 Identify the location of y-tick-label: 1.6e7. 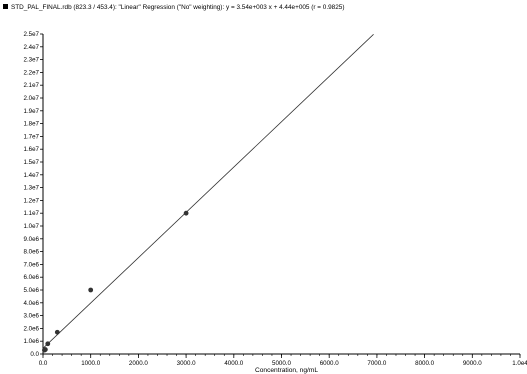
(32, 149).